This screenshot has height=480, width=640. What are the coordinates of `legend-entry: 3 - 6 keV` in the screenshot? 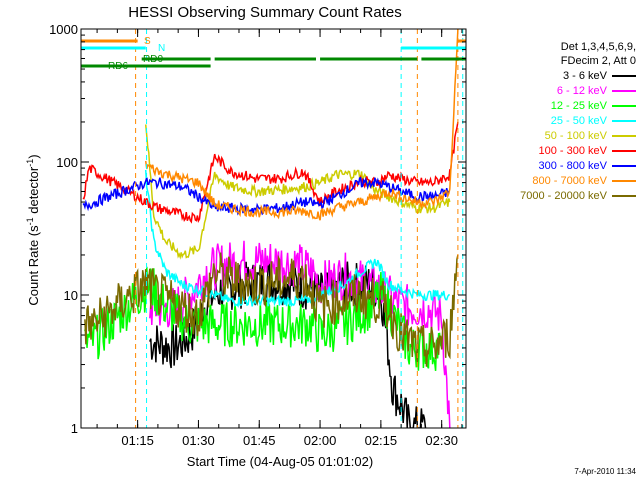 It's located at (561, 75).